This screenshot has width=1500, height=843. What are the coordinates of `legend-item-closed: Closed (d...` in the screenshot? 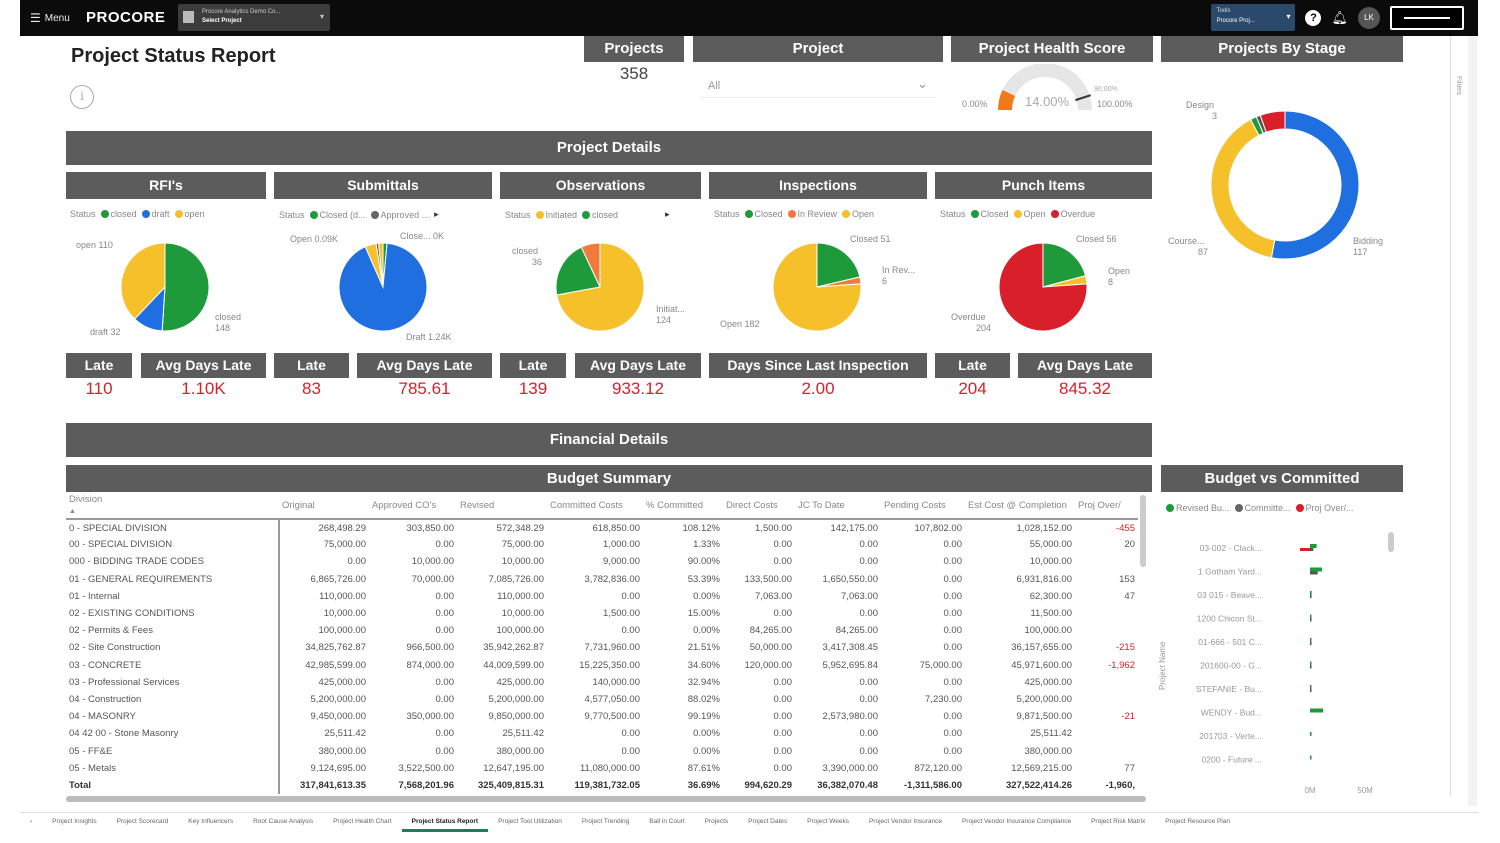 It's located at (337, 215).